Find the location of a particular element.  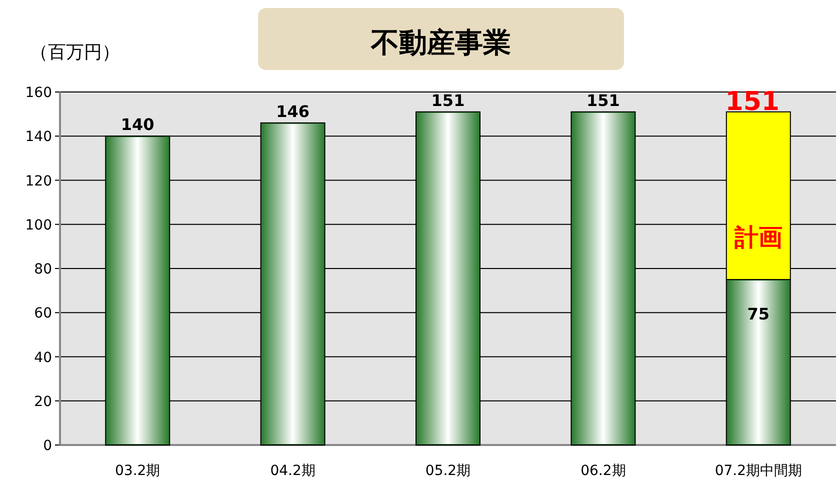

x-tick-label: 06.2期 is located at coordinates (603, 471).